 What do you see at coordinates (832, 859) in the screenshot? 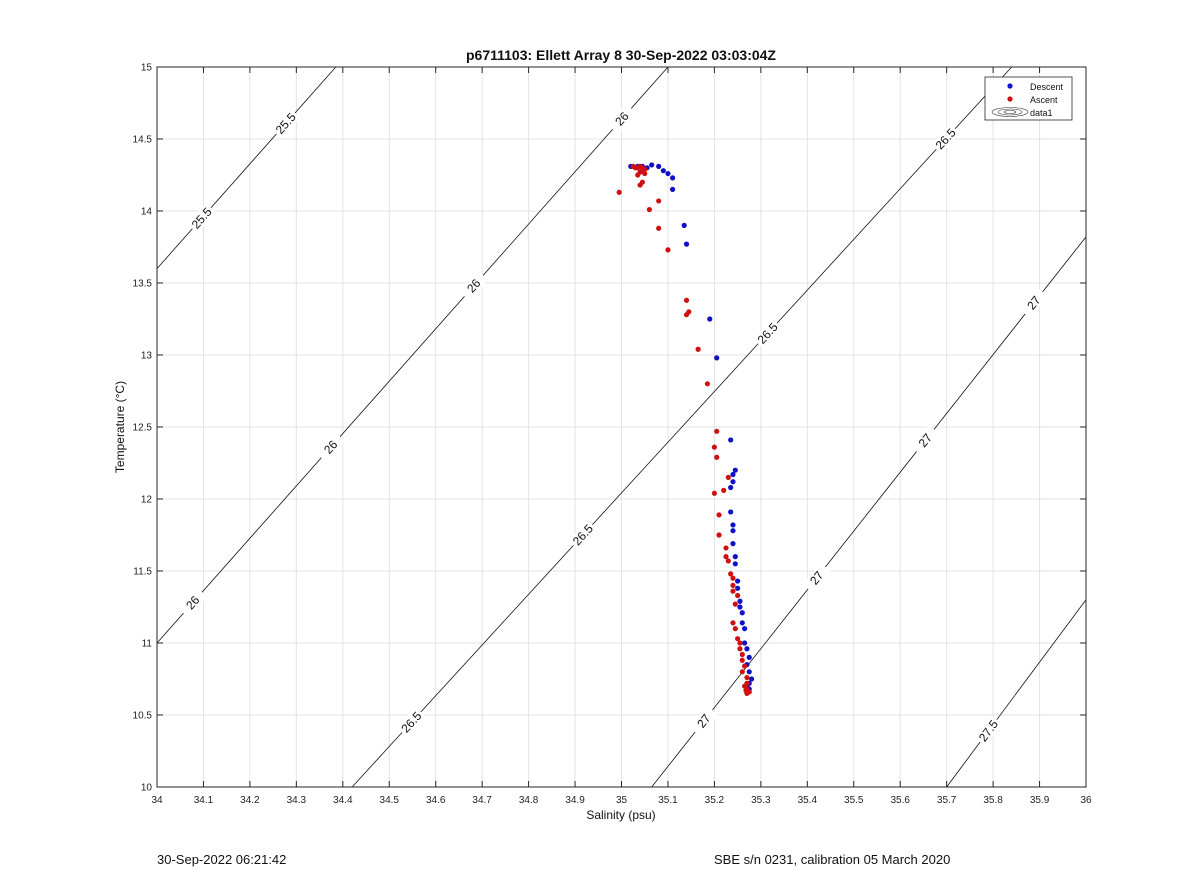
I see `footer-calibration: SBE s/n 0231, calibration 05 March 2020` at bounding box center [832, 859].